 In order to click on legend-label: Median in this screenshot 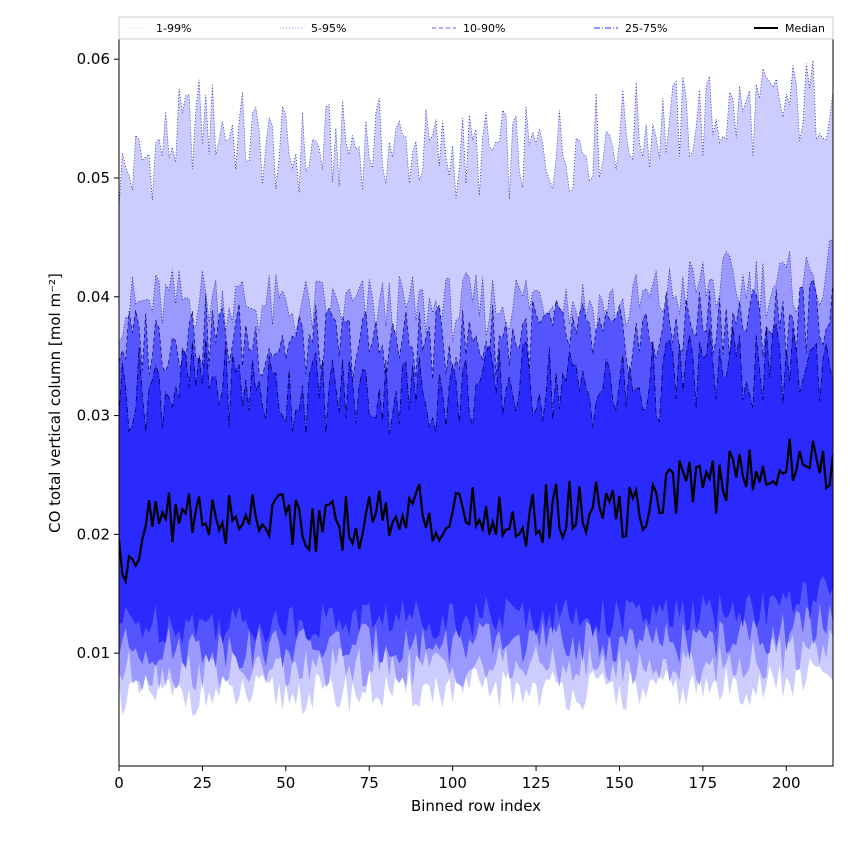, I will do `click(805, 28)`.